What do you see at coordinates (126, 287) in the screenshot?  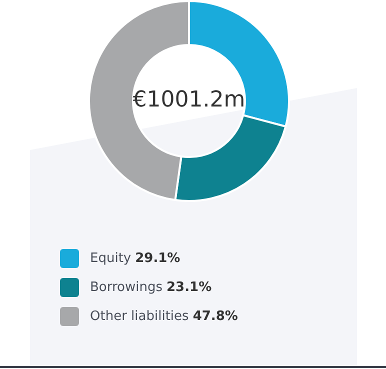 I see `legend-label: Borrowings` at bounding box center [126, 287].